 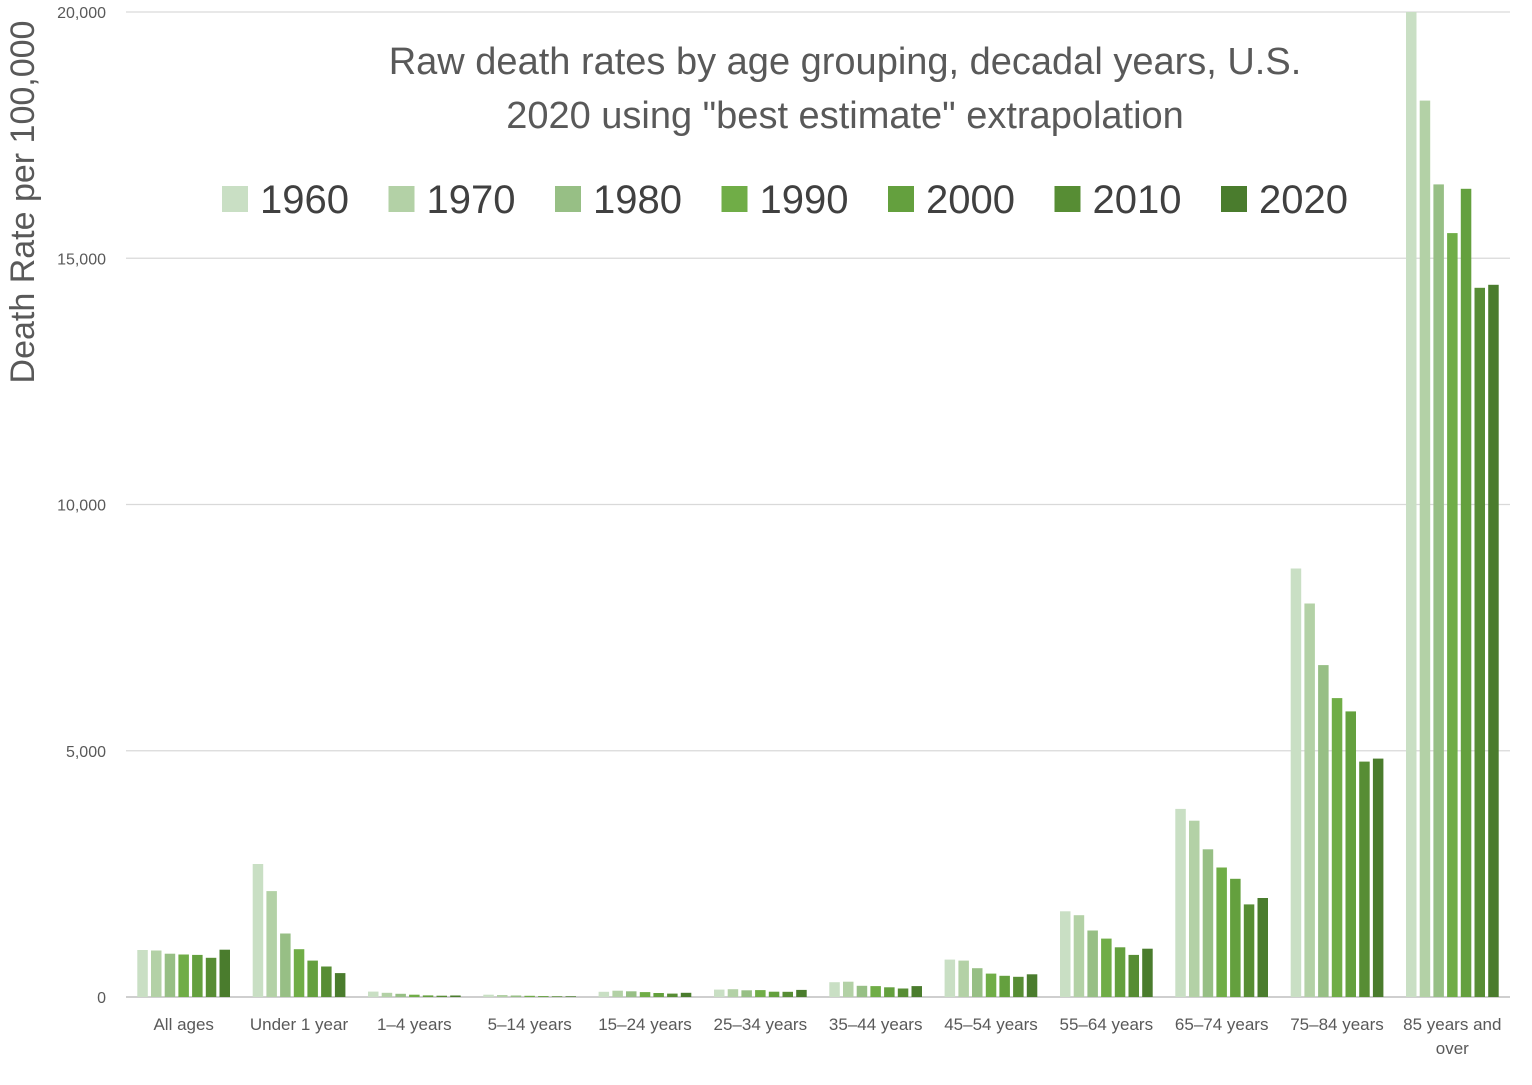 What do you see at coordinates (81, 13) in the screenshot?
I see `y-tick-label: 20,000` at bounding box center [81, 13].